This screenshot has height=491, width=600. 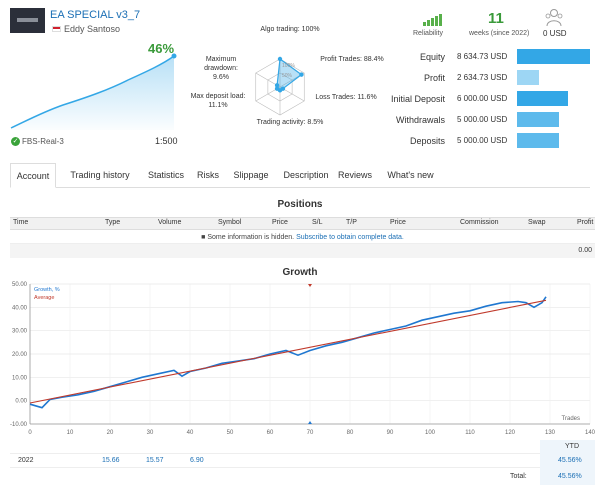 I want to click on radar-label-drawdown: Maximum drawdown: 9.6%, so click(x=221, y=68).